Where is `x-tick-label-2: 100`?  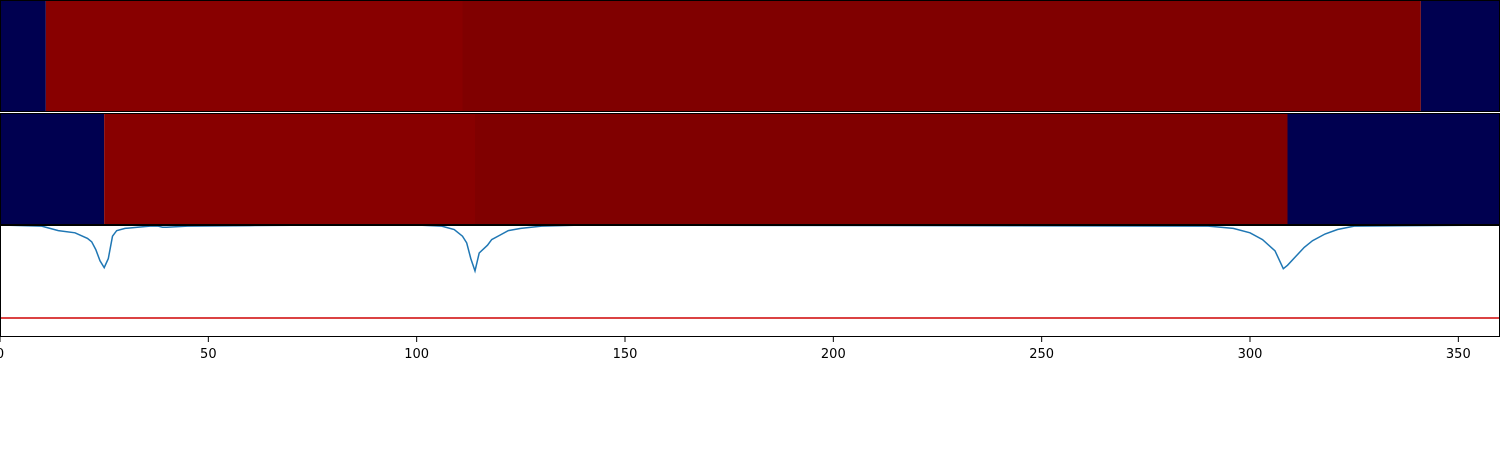 x-tick-label-2: 100 is located at coordinates (416, 354).